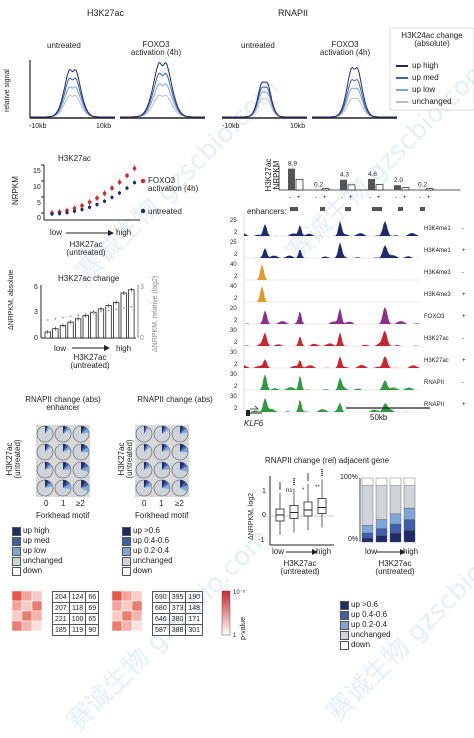  Describe the element at coordinates (318, 185) in the screenshot. I see `enhancer-bar-value: 0.2` at that location.